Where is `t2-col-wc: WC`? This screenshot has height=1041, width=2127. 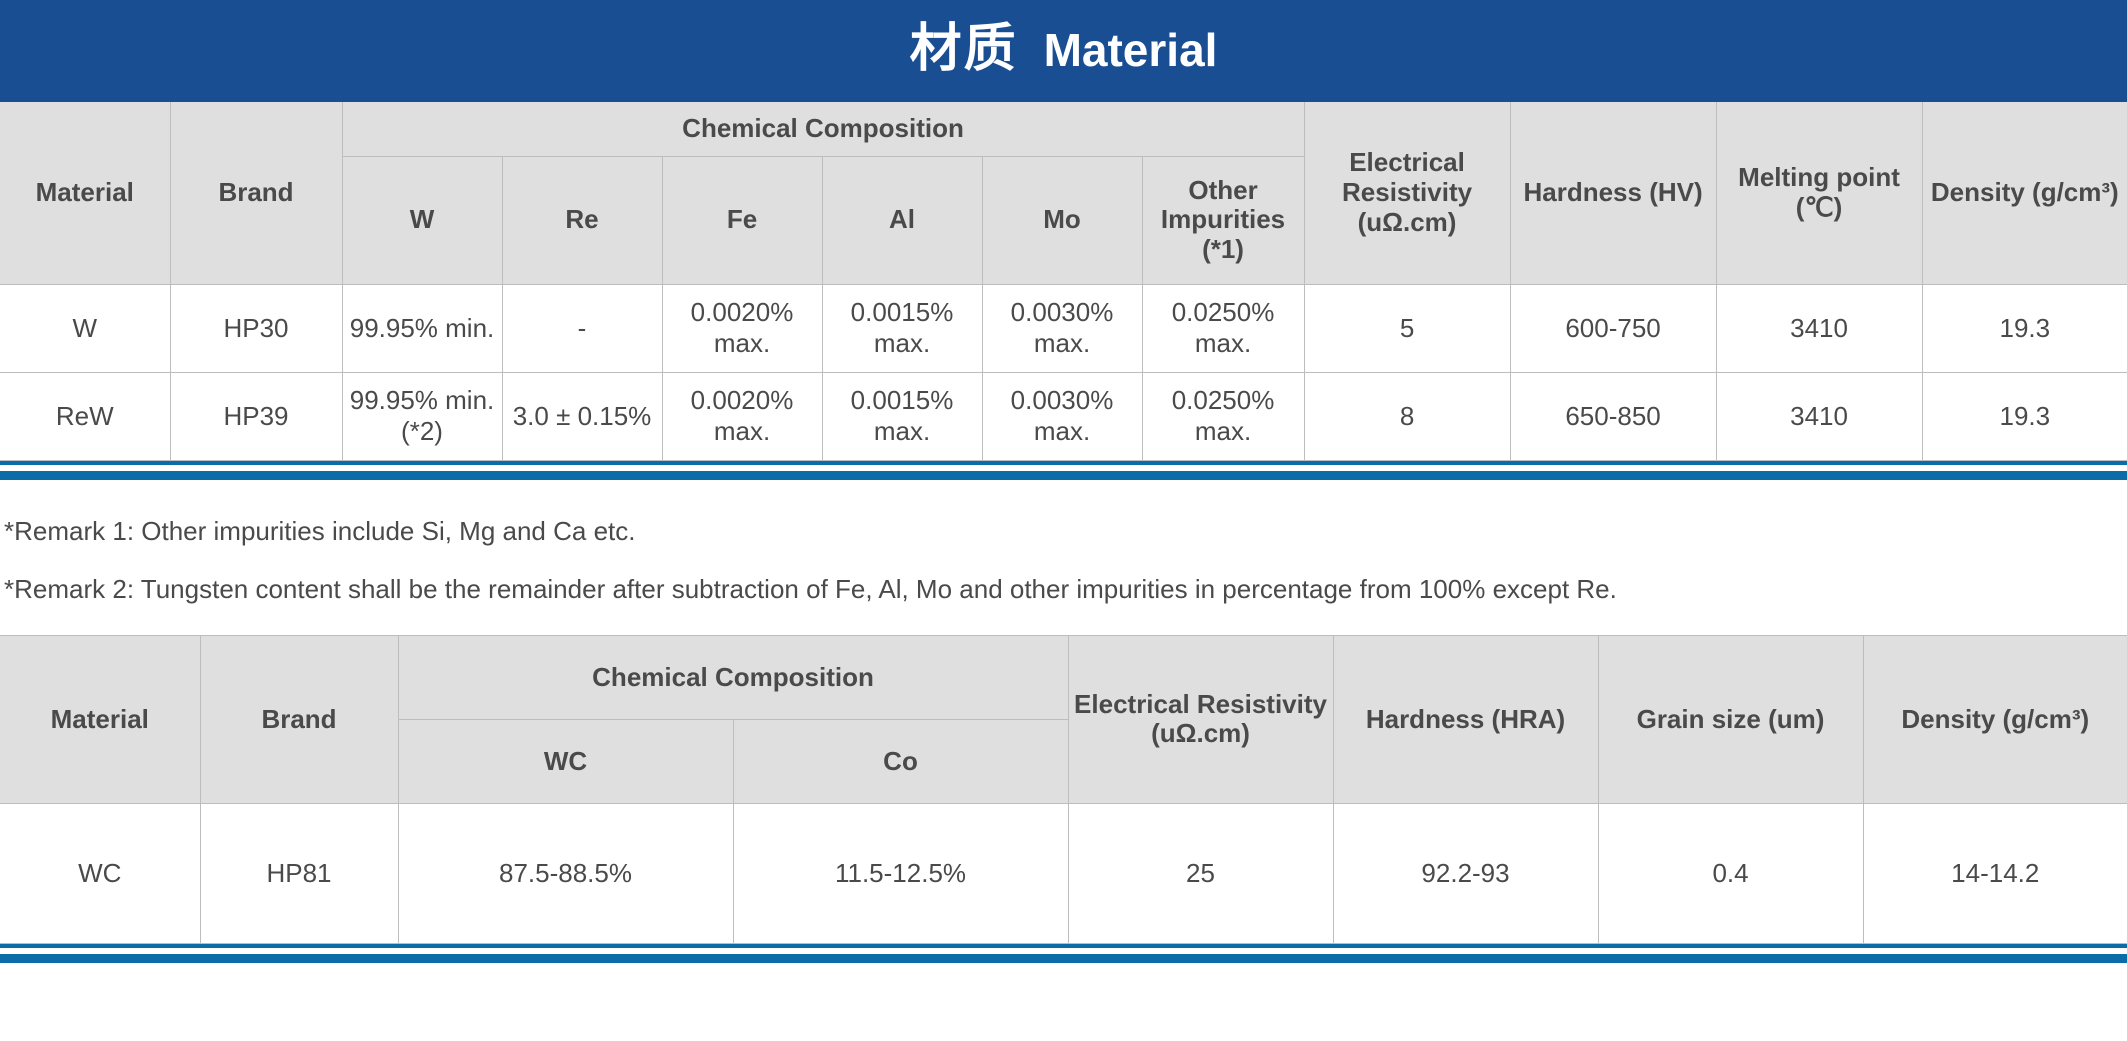
t2-col-wc: WC is located at coordinates (566, 761).